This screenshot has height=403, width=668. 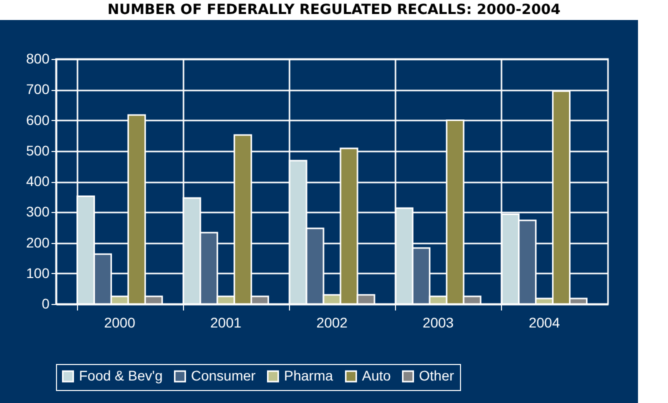 I want to click on y-tick-label: 0, so click(x=46, y=304).